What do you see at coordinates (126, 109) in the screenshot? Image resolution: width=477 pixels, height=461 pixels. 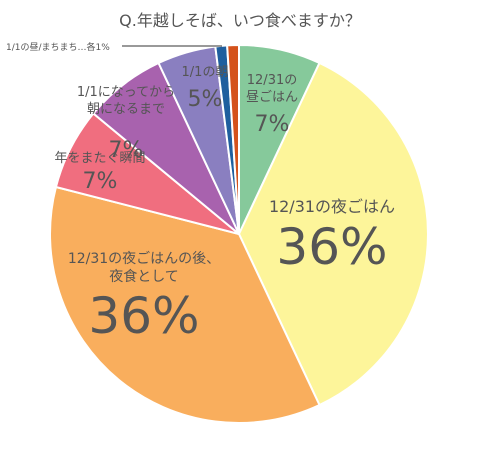 I see `slice-label: 朝になるまで` at bounding box center [126, 109].